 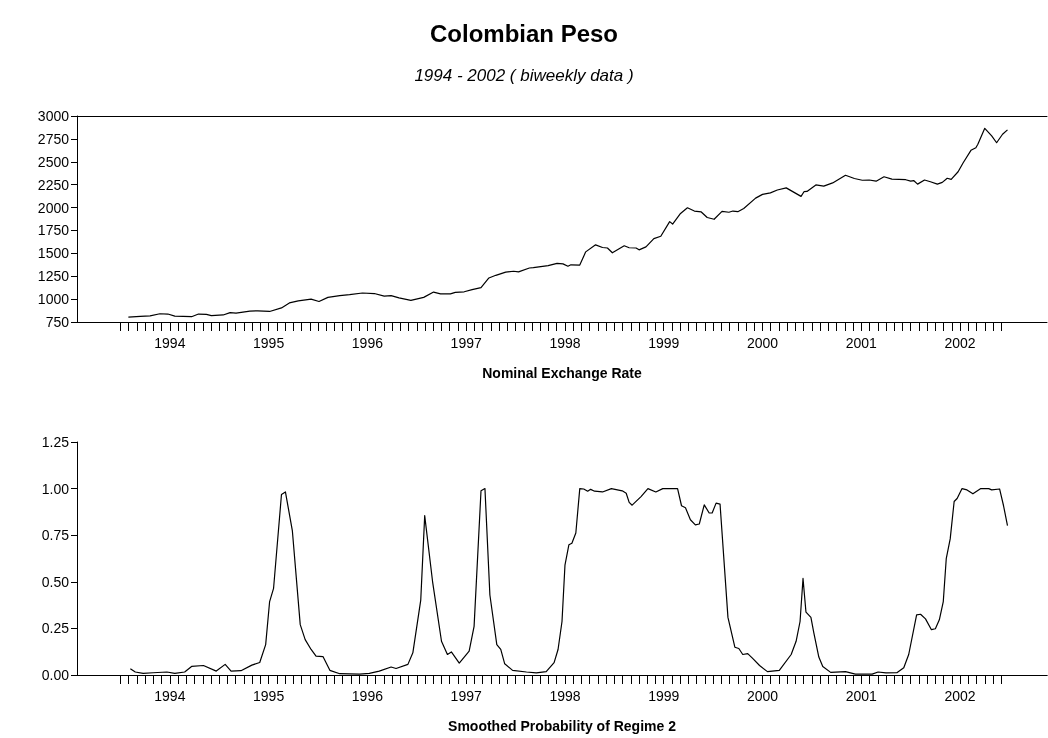 What do you see at coordinates (53, 161) in the screenshot?
I see `y-tick-label: 2500` at bounding box center [53, 161].